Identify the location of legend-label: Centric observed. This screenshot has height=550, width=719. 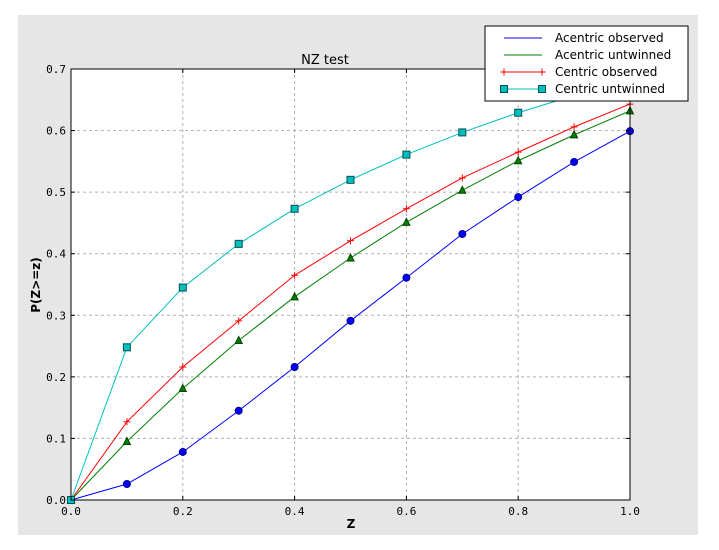
(606, 72).